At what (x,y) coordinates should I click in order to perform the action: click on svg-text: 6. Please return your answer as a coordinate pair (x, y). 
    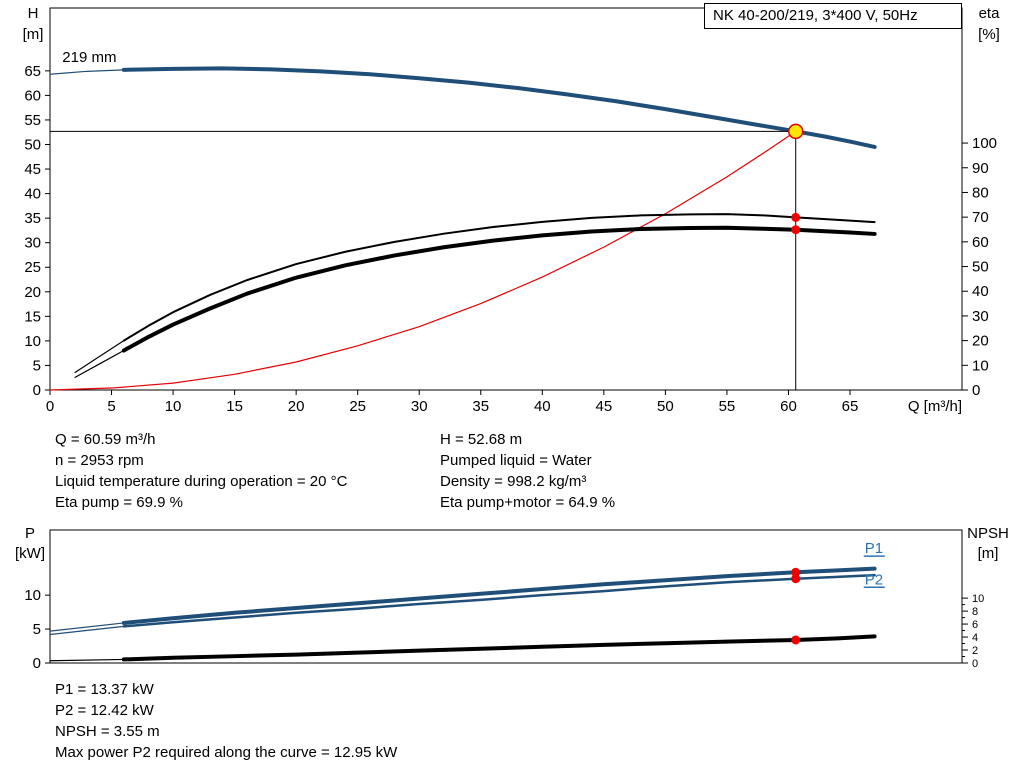
    Looking at the image, I should click on (975, 625).